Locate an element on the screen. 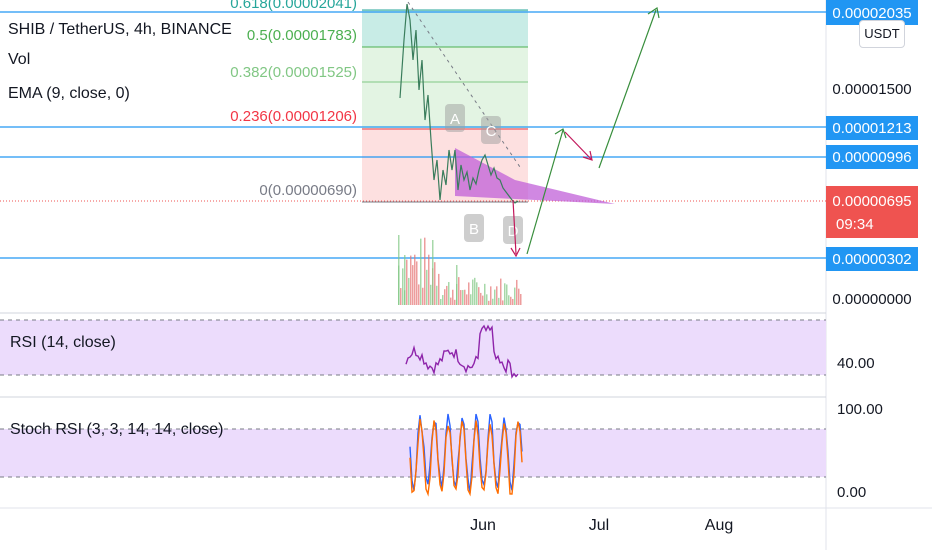 Image resolution: width=932 pixels, height=550 pixels. fib-label-0236: 0.236(0.00001206) is located at coordinates (293, 116).